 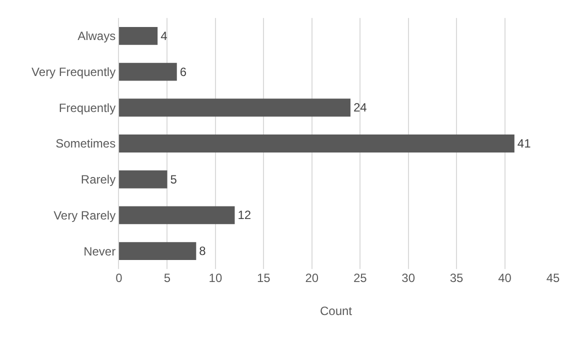 What do you see at coordinates (87, 107) in the screenshot?
I see `y-tick-label: Frequently` at bounding box center [87, 107].